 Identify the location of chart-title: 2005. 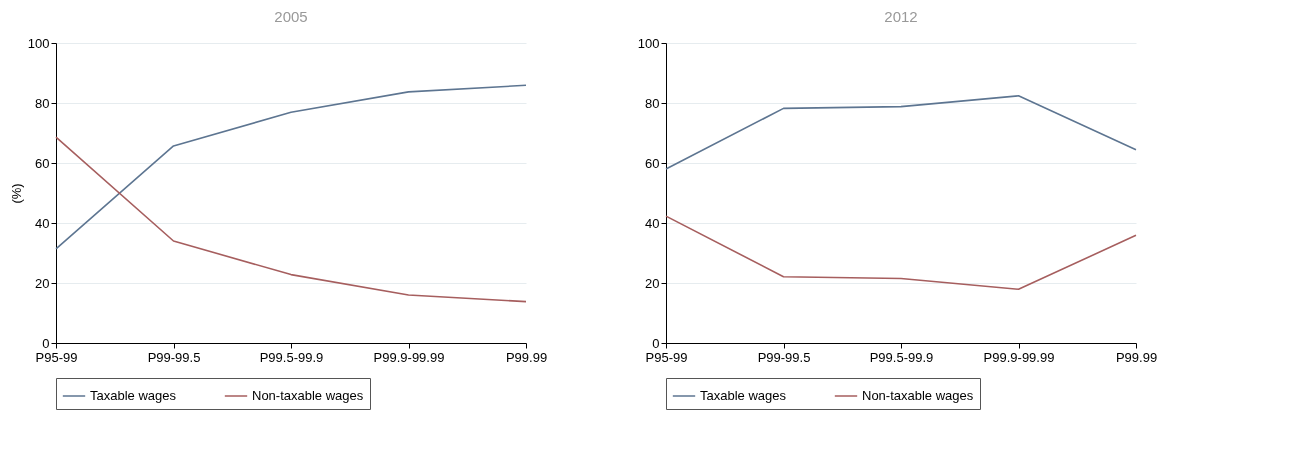
(291, 16).